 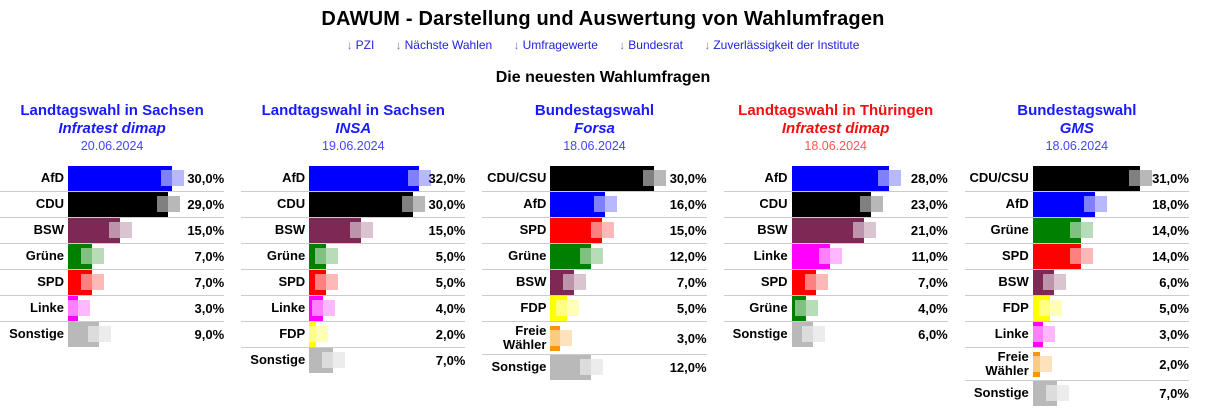 I want to click on poll-row: Grüne 12,0%, so click(x=594, y=256).